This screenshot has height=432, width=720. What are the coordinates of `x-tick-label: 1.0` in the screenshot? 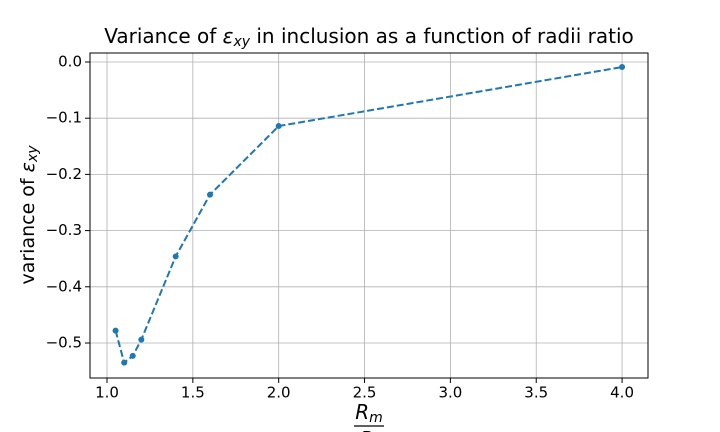 It's located at (107, 393).